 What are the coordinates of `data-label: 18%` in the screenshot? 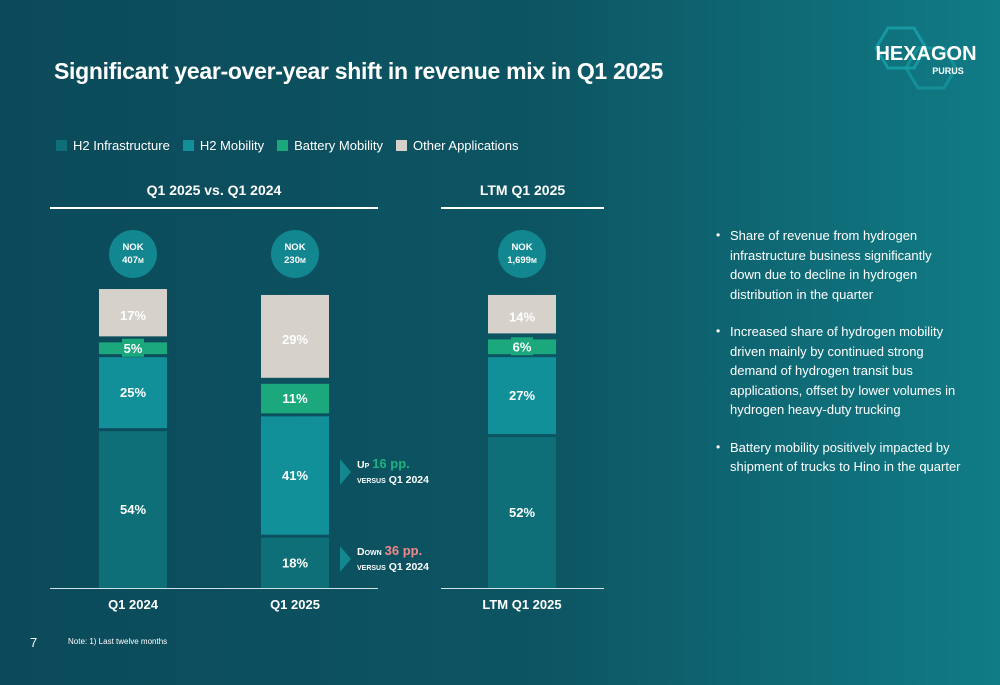 It's located at (295, 562).